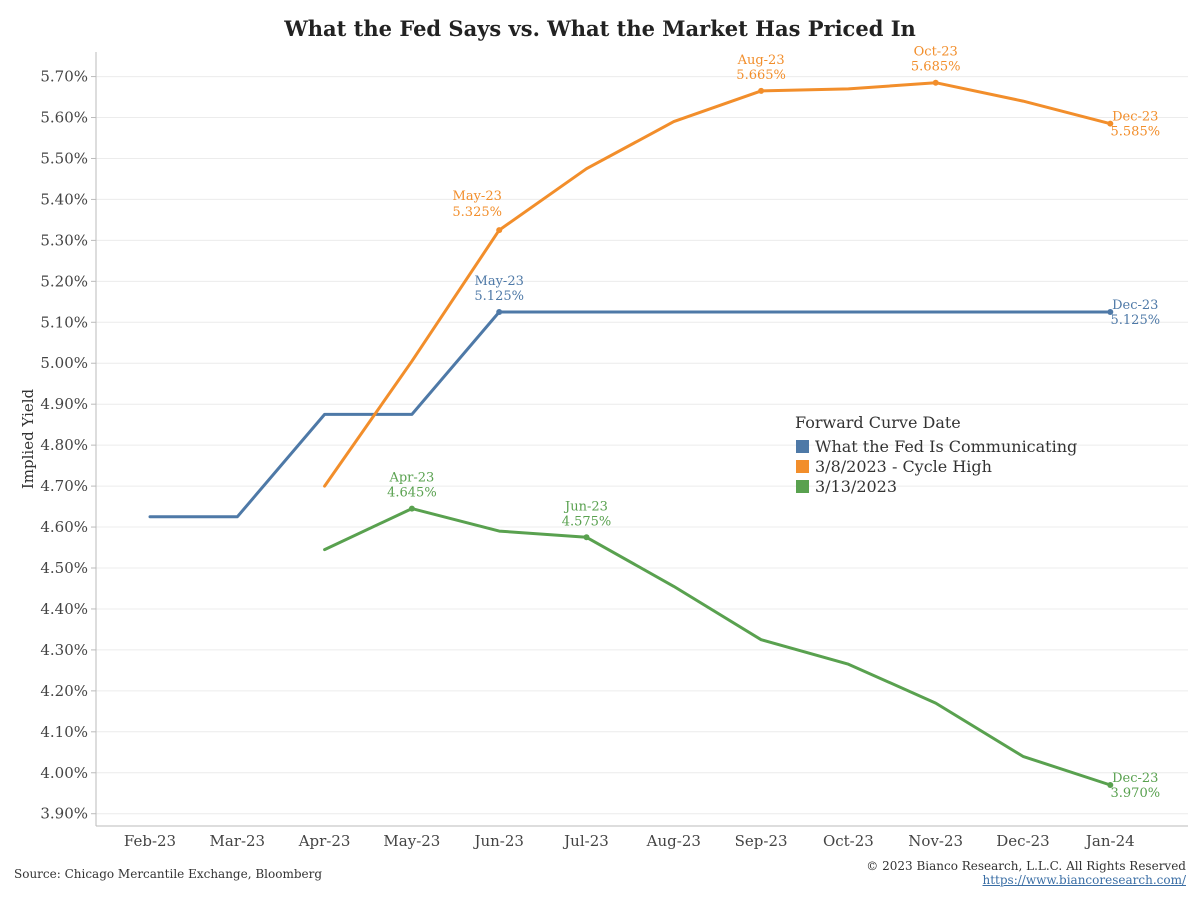  Describe the element at coordinates (64, 322) in the screenshot. I see `y-tick-label: 5.10%` at that location.